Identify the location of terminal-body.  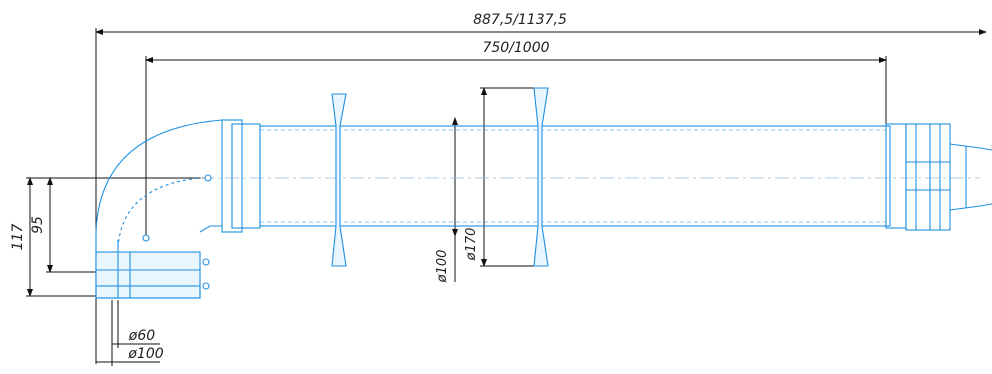
(896, 176).